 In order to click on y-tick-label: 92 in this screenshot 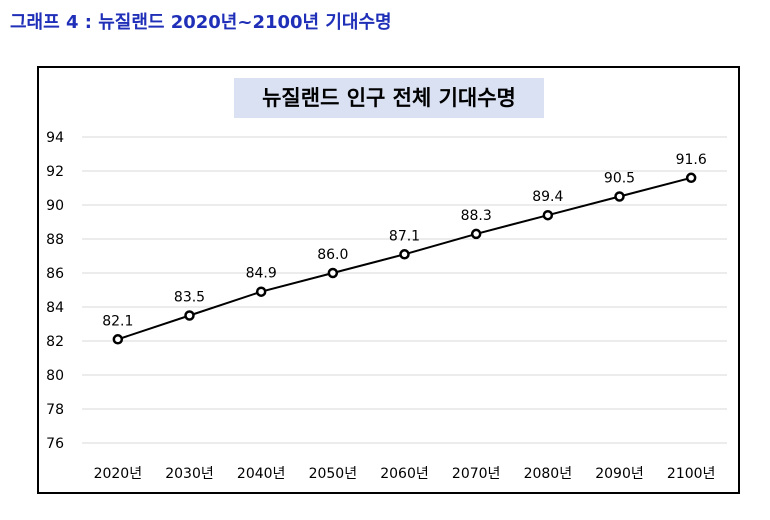, I will do `click(55, 172)`.